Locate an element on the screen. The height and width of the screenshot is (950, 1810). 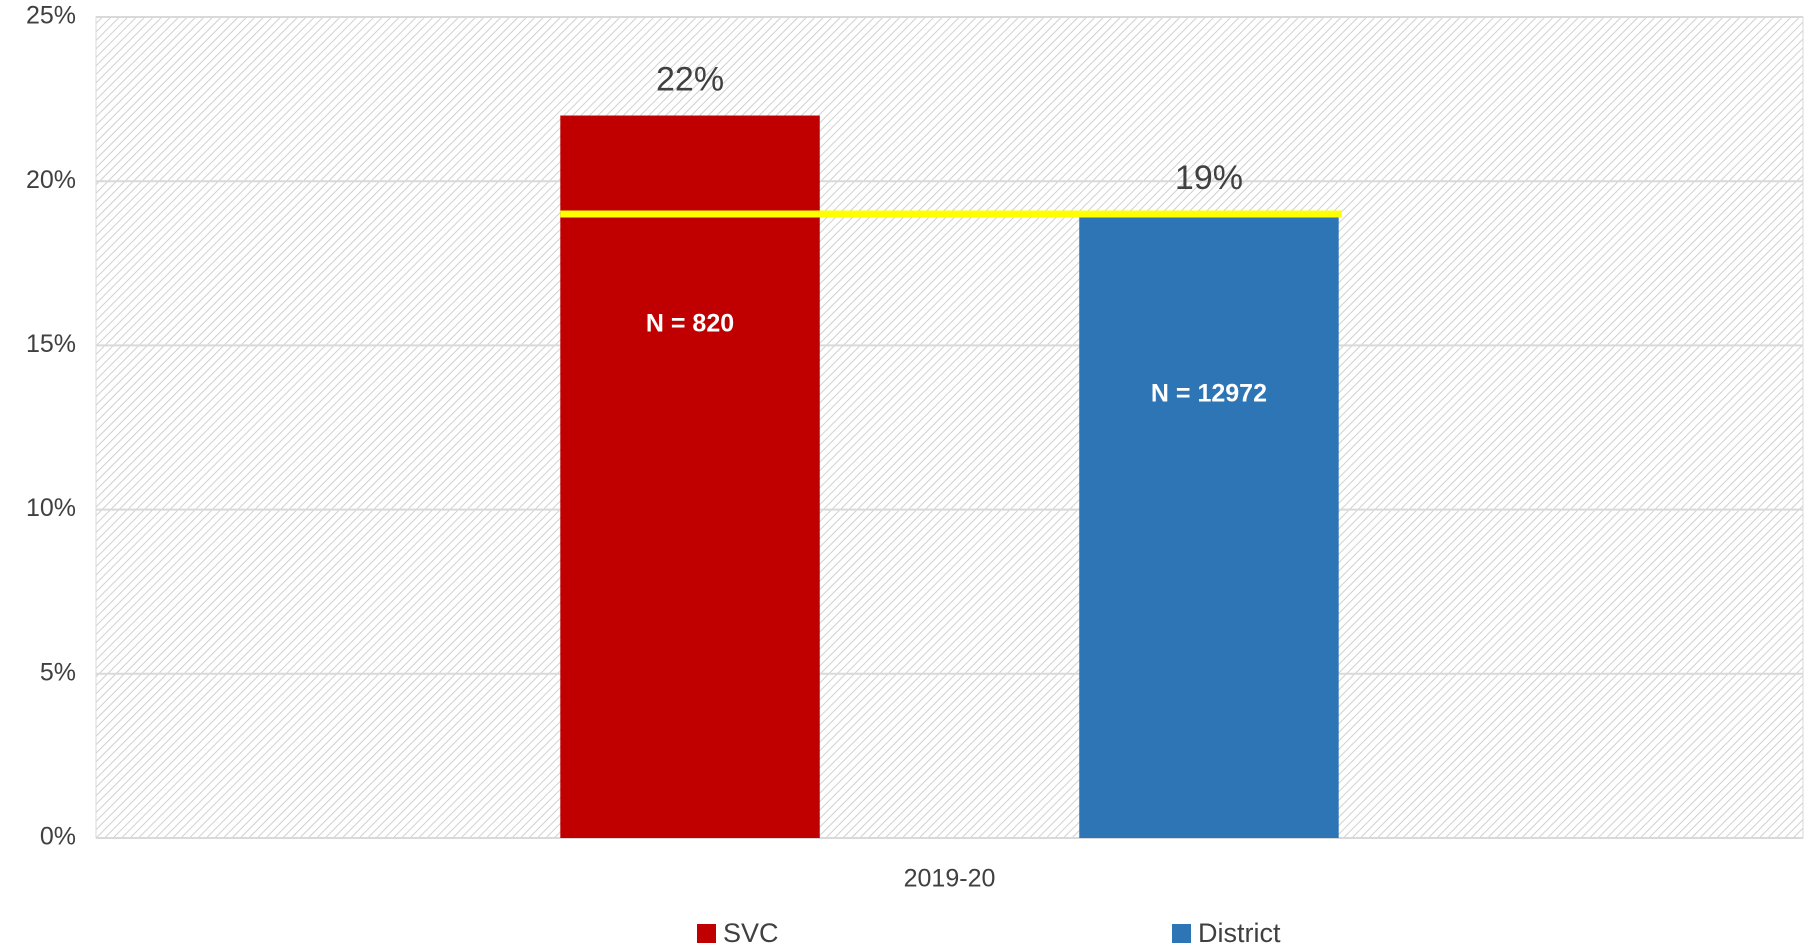
data-label: 19% is located at coordinates (1209, 178).